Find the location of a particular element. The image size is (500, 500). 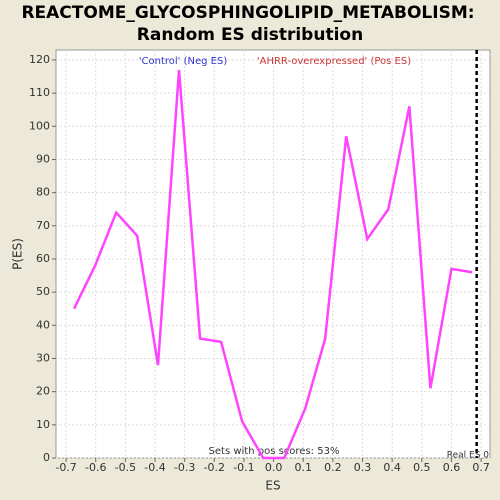

y-tick-label: 90 is located at coordinates (43, 158).